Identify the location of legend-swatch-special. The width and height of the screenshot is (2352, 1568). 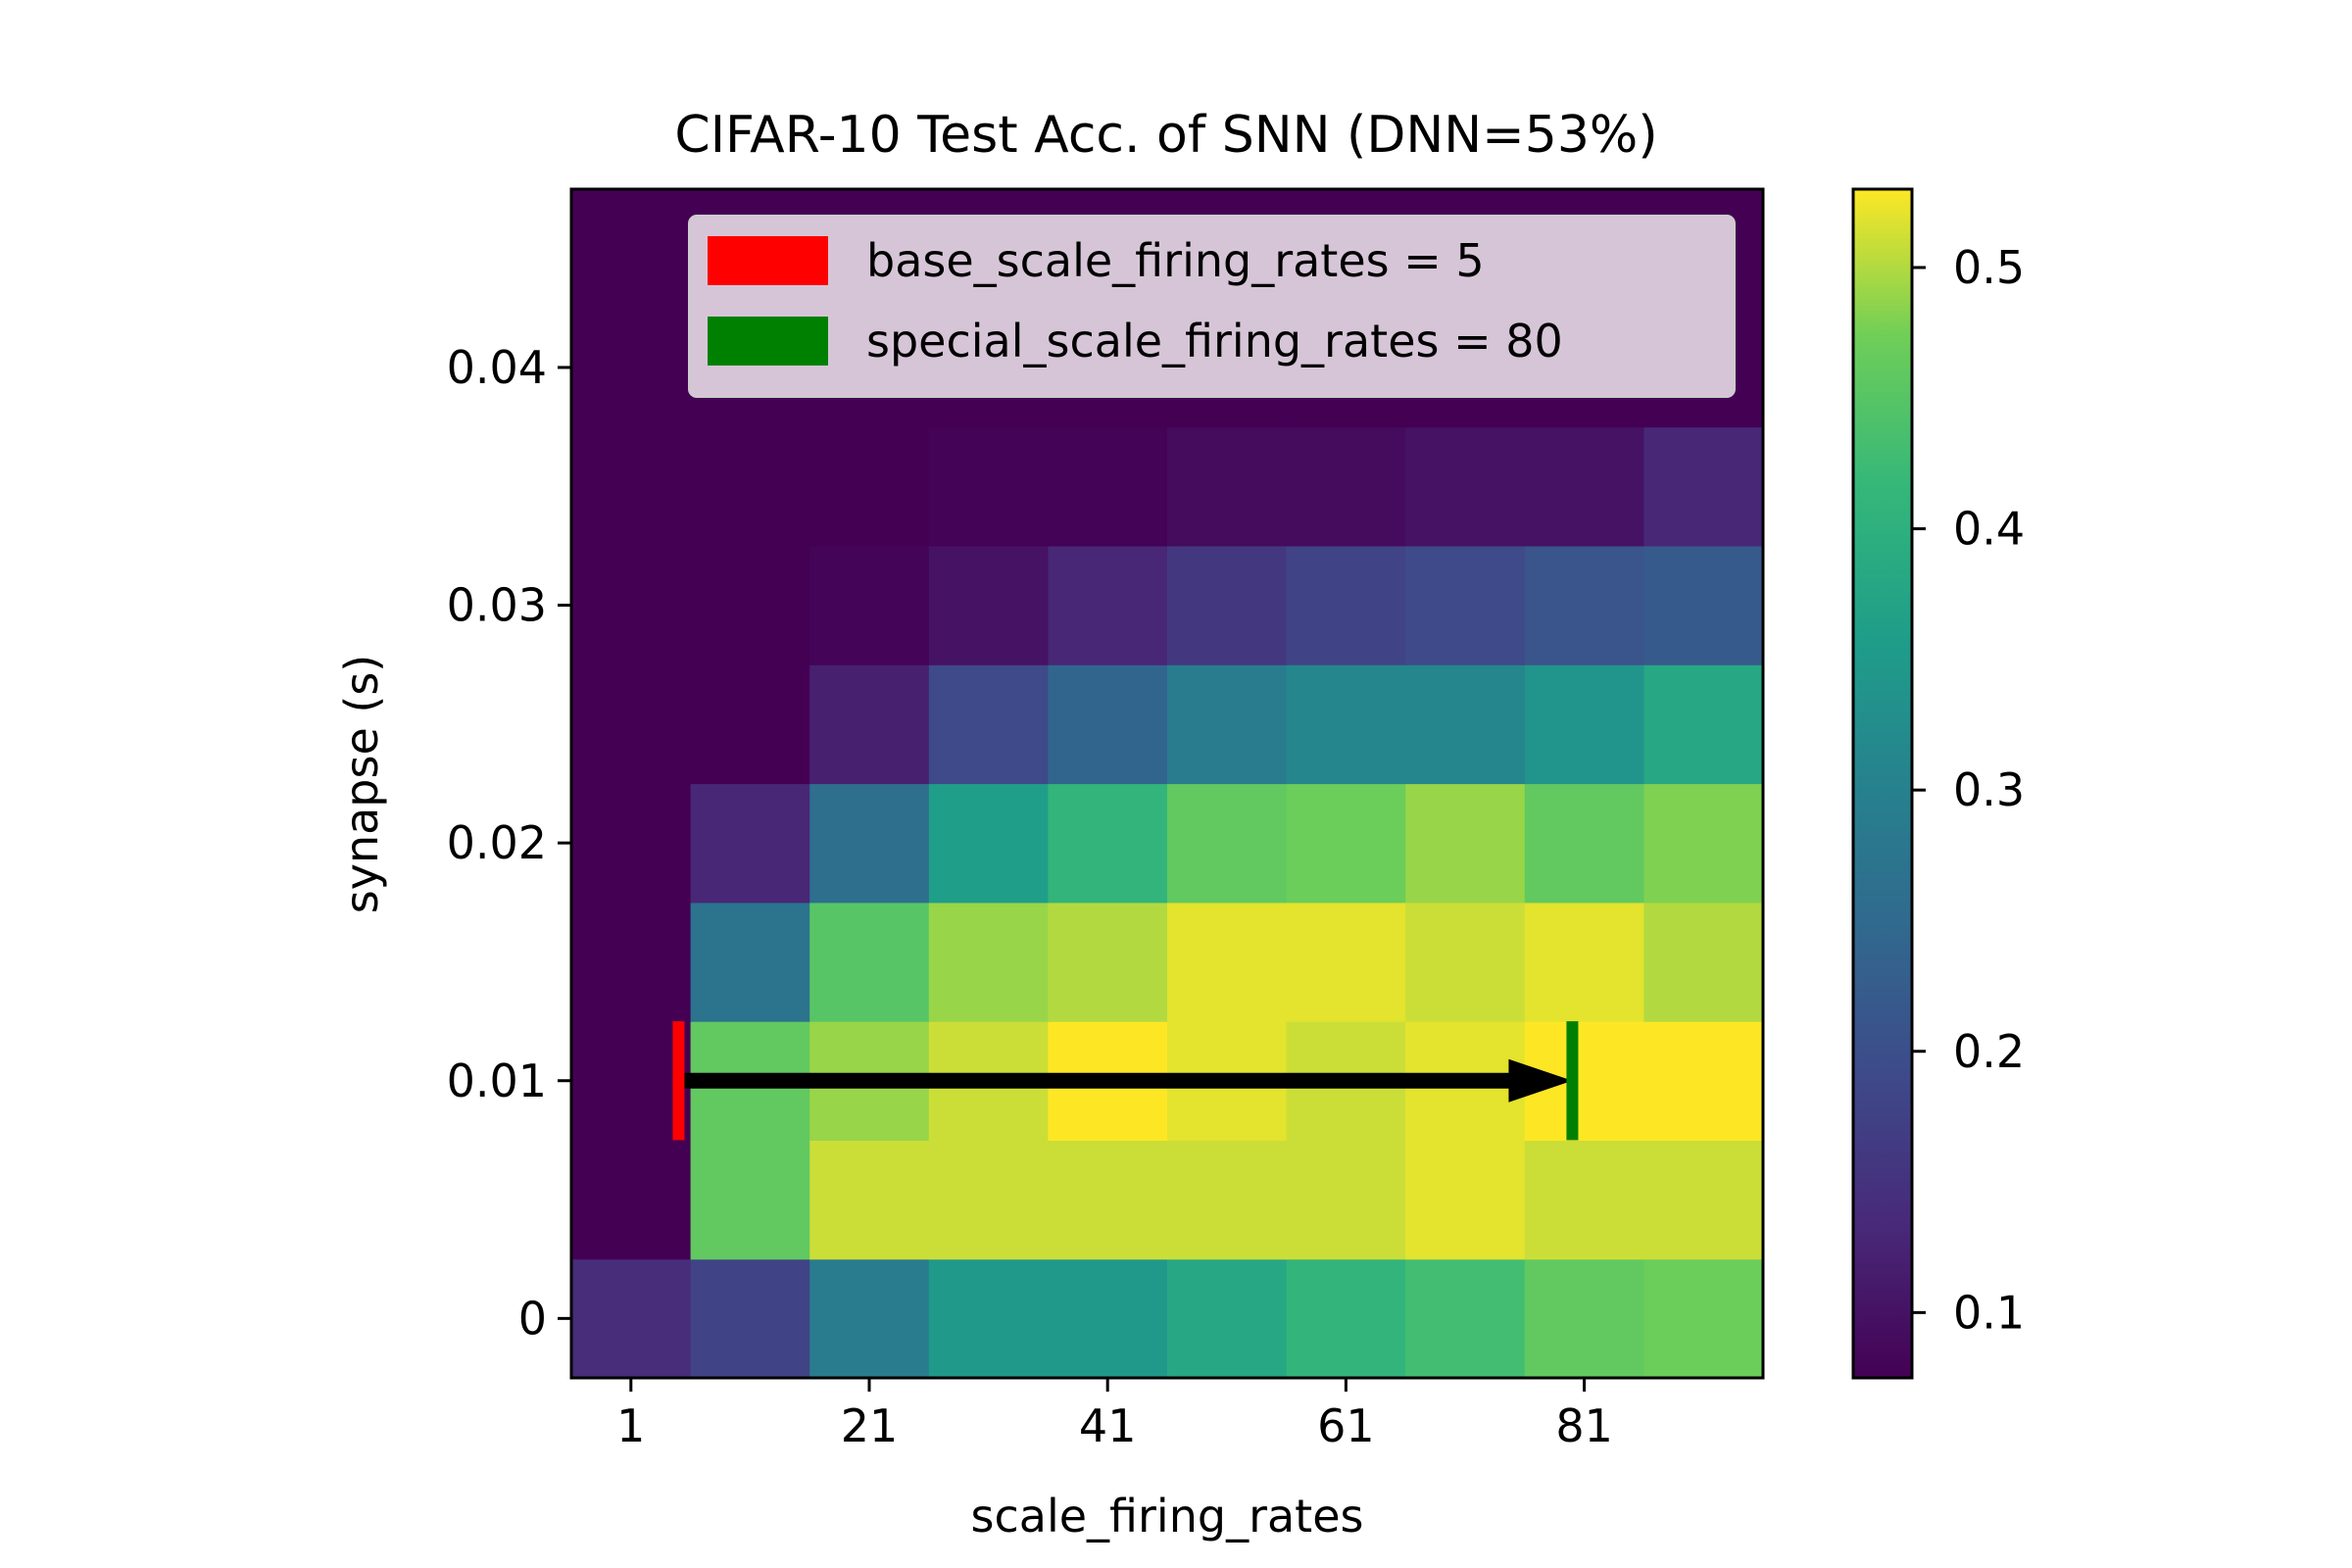
(768, 341).